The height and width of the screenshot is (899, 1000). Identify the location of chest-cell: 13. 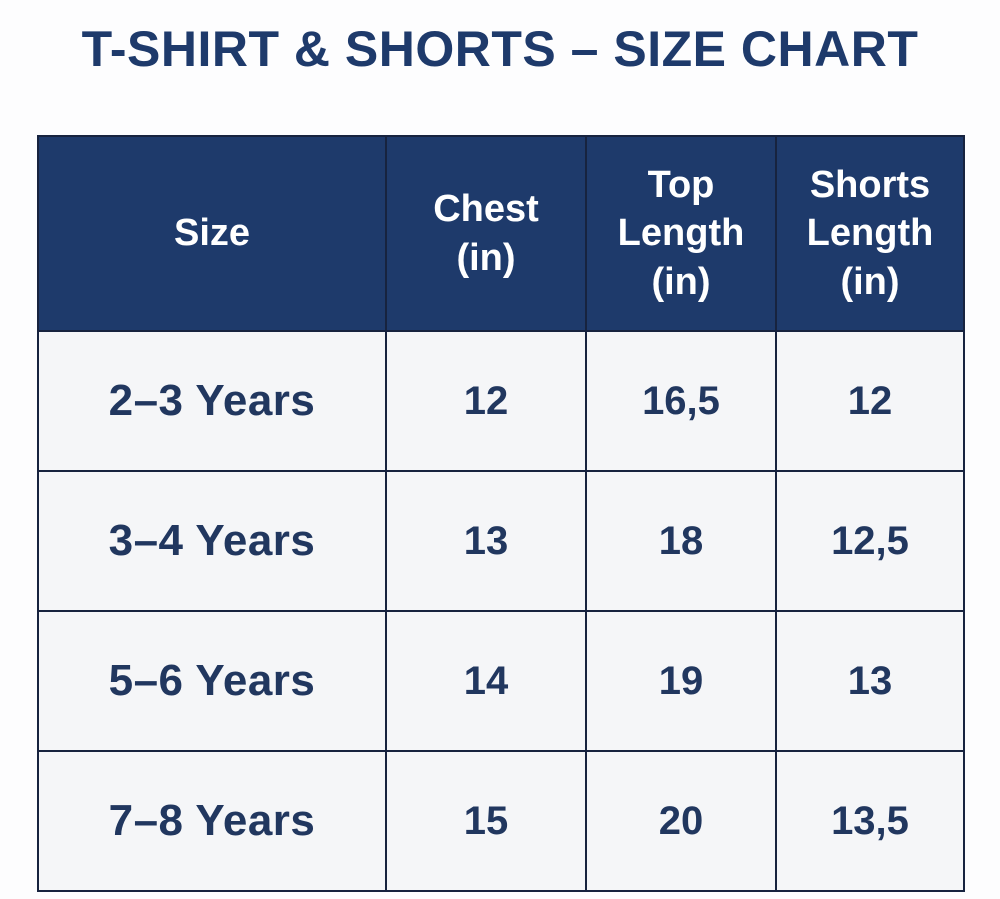
(486, 541).